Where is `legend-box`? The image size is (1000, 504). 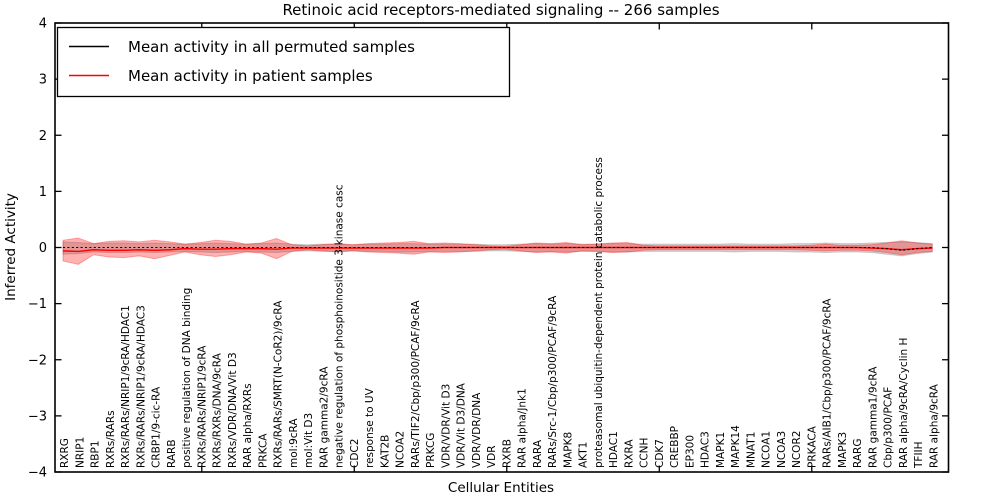 legend-box is located at coordinates (283, 62).